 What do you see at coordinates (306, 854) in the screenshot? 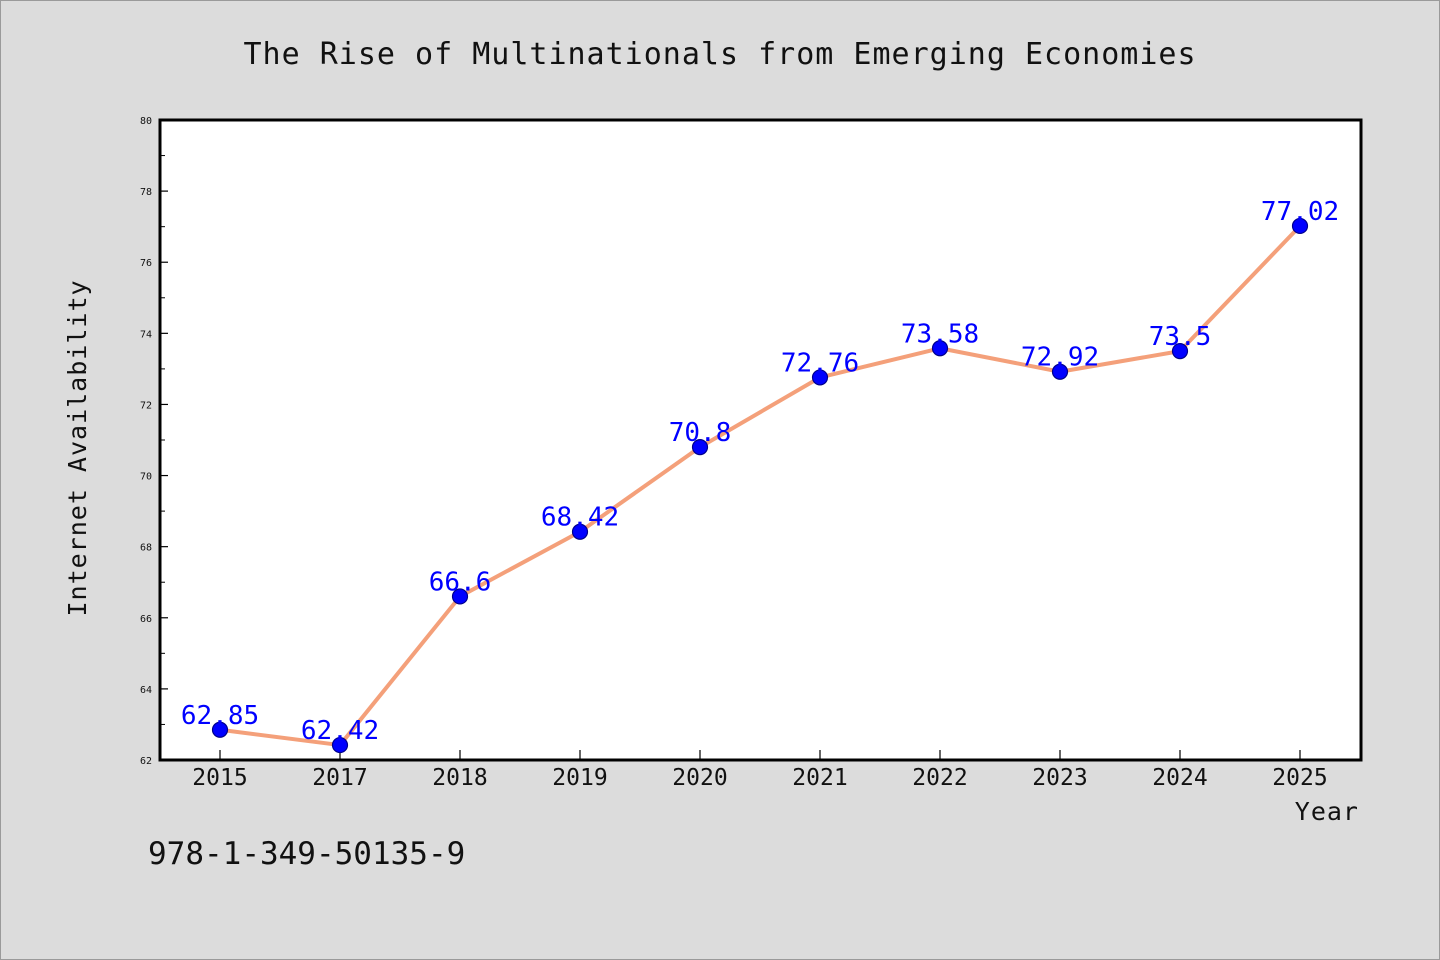
I see `isbn-text: 978-1-349-50135-9` at bounding box center [306, 854].